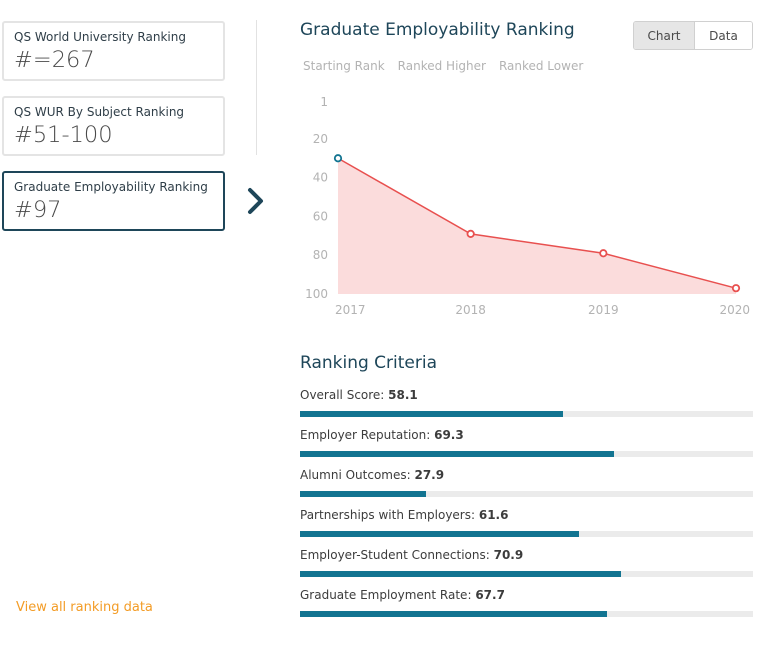  What do you see at coordinates (403, 395) in the screenshot?
I see `criterion-score: 58.1` at bounding box center [403, 395].